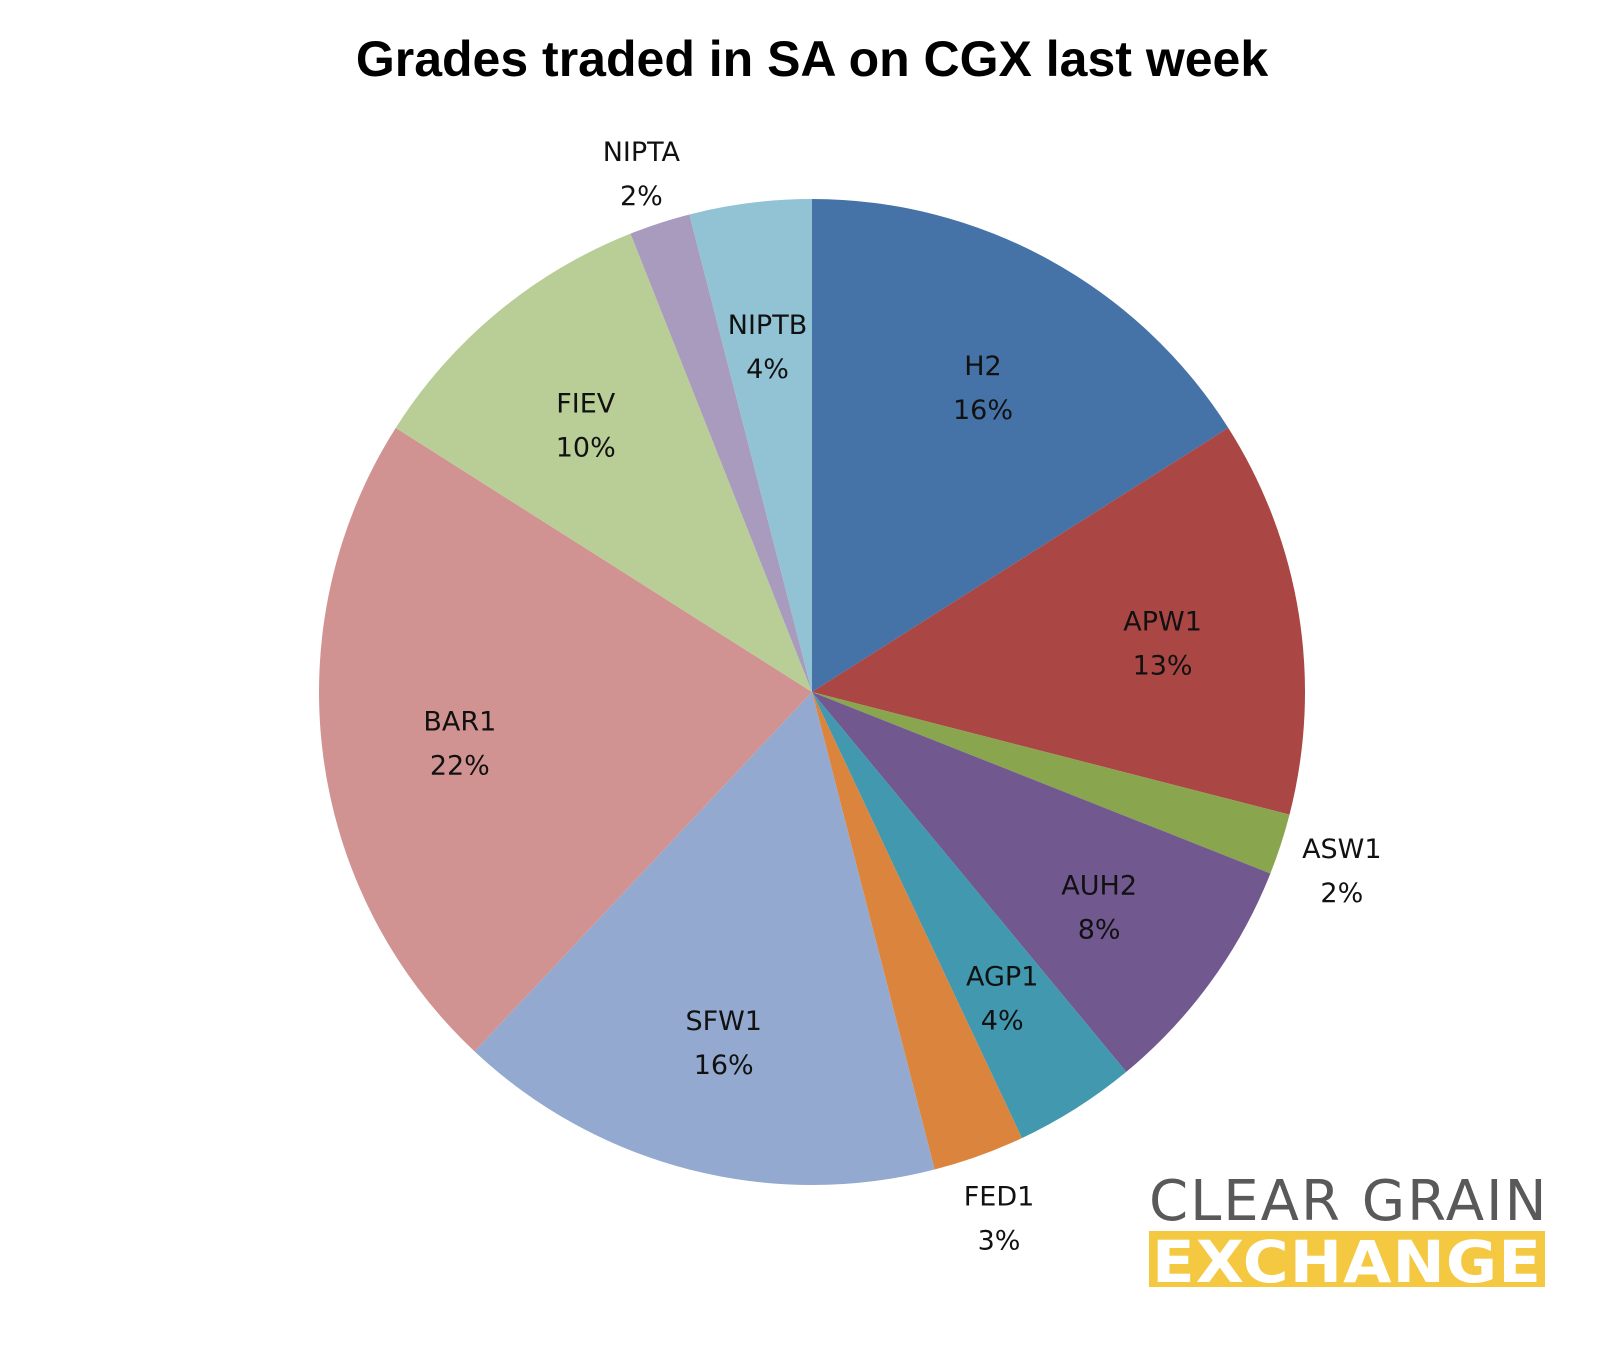 The image size is (1609, 1351). I want to click on slice-label-asw1: ASW1 2%, so click(1341, 871).